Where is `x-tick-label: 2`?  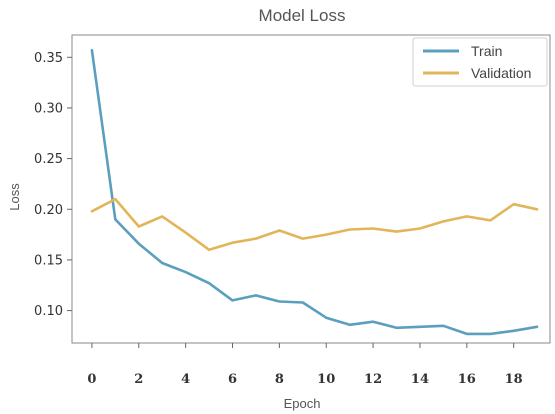
x-tick-label: 2 is located at coordinates (138, 379).